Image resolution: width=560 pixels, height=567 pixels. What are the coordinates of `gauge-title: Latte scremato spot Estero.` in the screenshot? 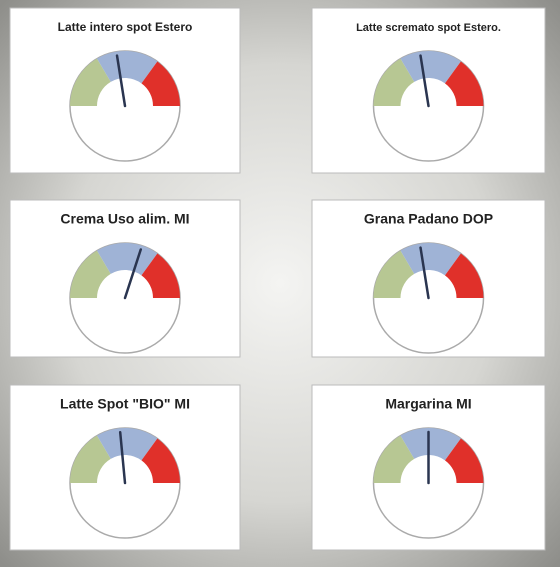 It's located at (428, 28).